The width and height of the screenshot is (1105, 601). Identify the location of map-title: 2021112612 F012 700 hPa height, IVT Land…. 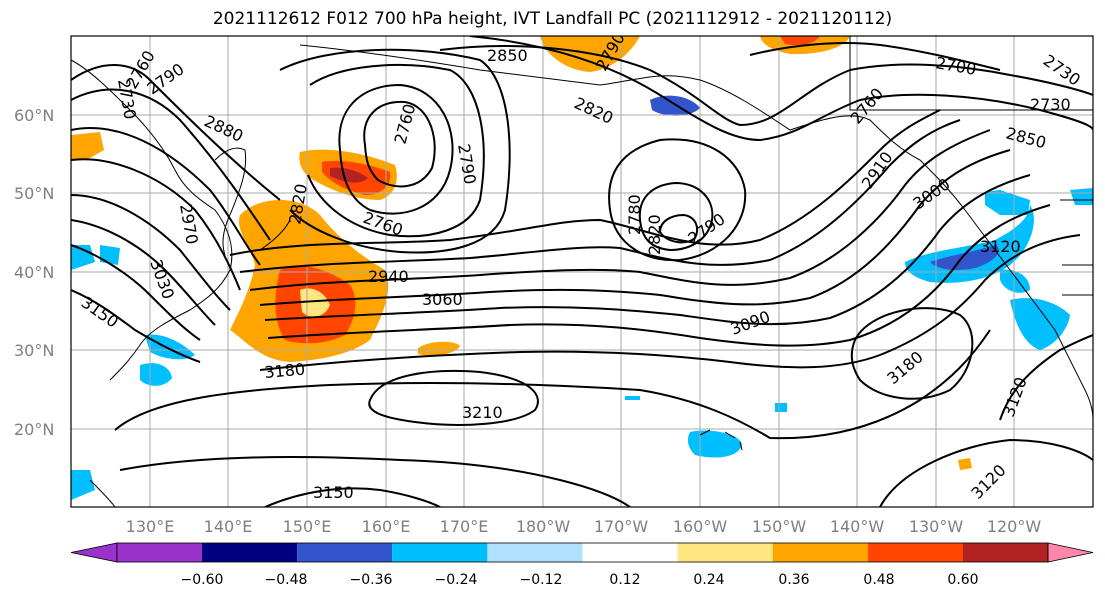
(552, 19).